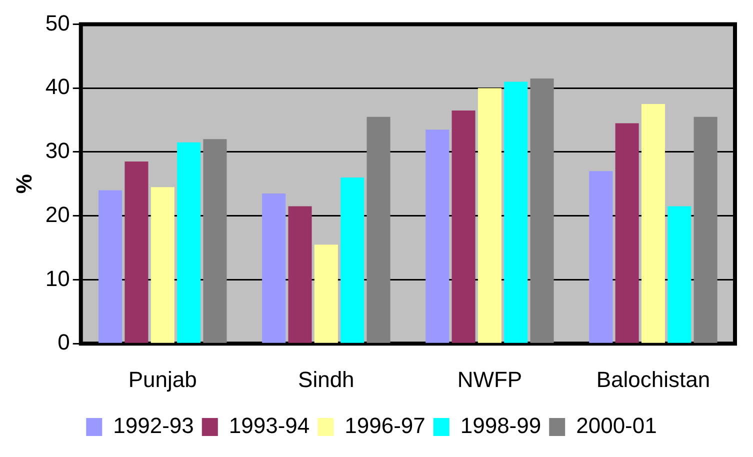  Describe the element at coordinates (23, 184) in the screenshot. I see `y-axis-title: %` at that location.